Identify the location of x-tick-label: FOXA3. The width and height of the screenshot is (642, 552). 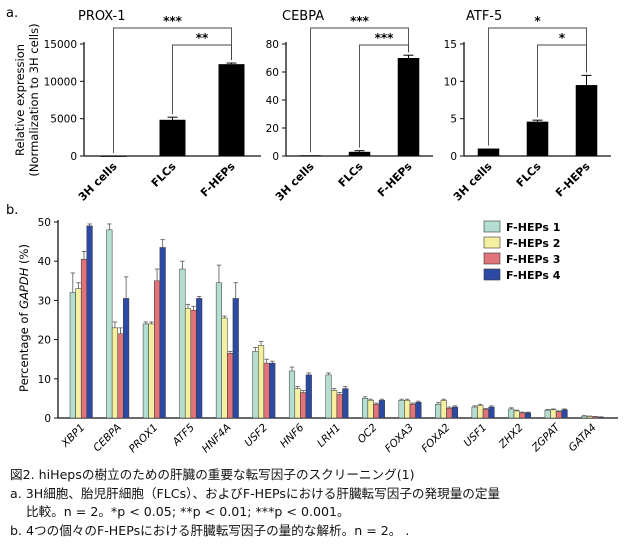
(399, 438).